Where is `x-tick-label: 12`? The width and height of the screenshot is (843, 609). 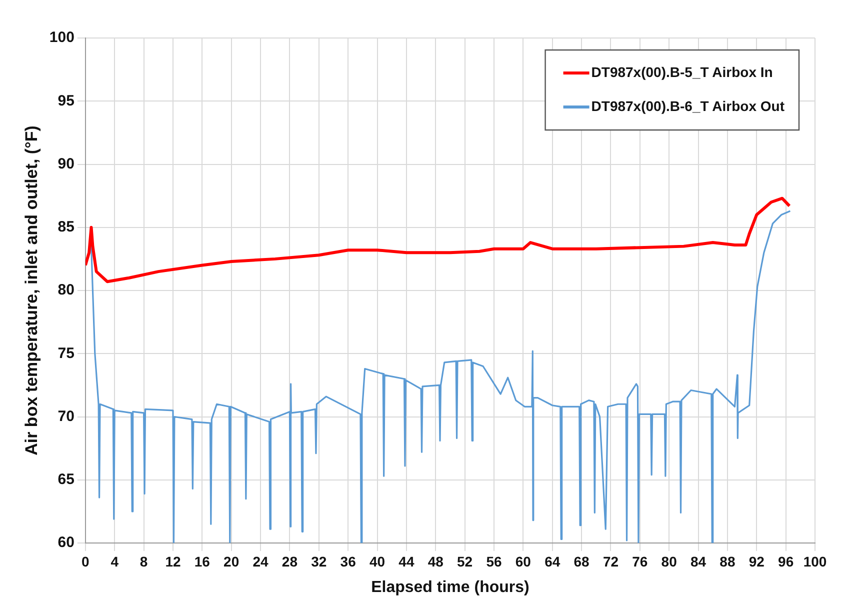 x-tick-label: 12 is located at coordinates (173, 561).